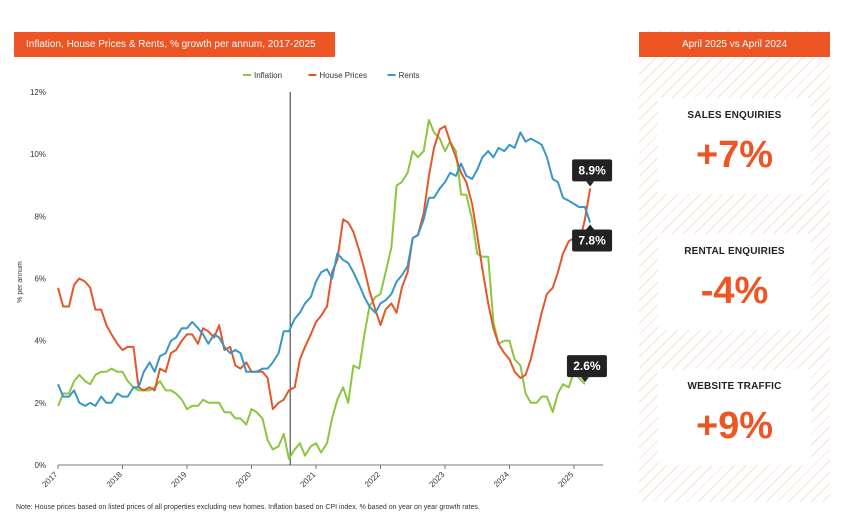 This screenshot has width=848, height=524. Describe the element at coordinates (114, 479) in the screenshot. I see `x-tick-label: 2018` at that location.